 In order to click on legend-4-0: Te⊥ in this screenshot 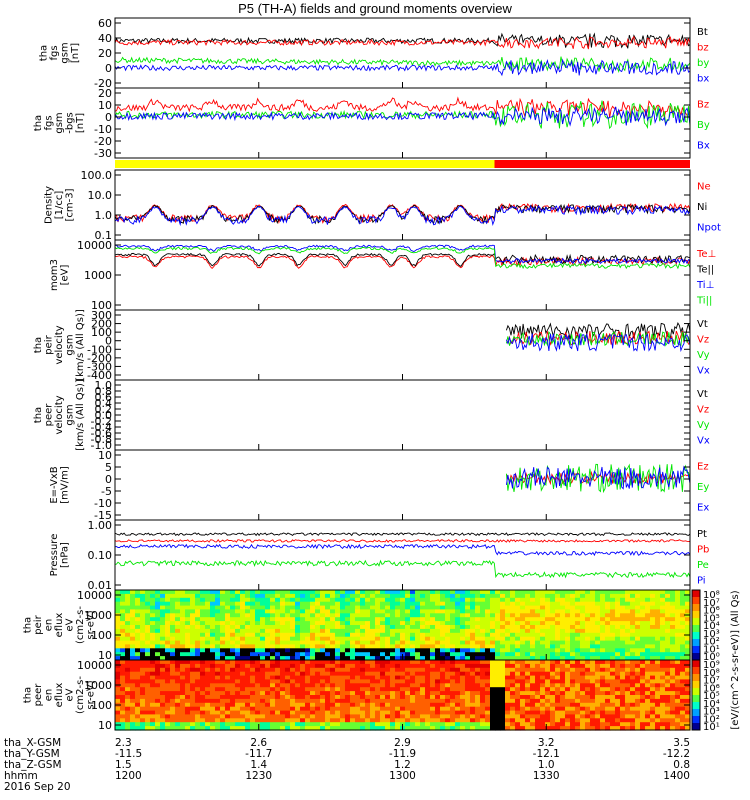, I will do `click(706, 254)`.